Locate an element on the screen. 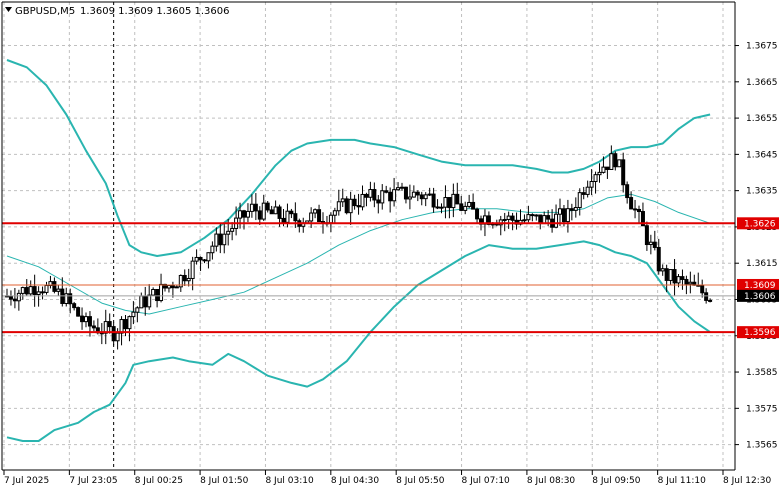 The height and width of the screenshot is (489, 781). time-tick-label: 8 Jul 03:10 is located at coordinates (289, 481).